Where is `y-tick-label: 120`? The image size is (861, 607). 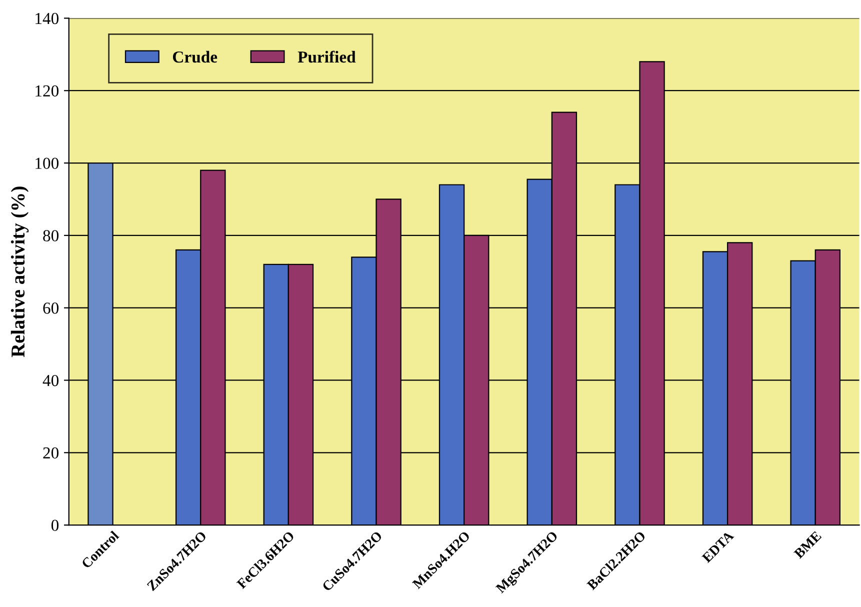 y-tick-label: 120 is located at coordinates (47, 91).